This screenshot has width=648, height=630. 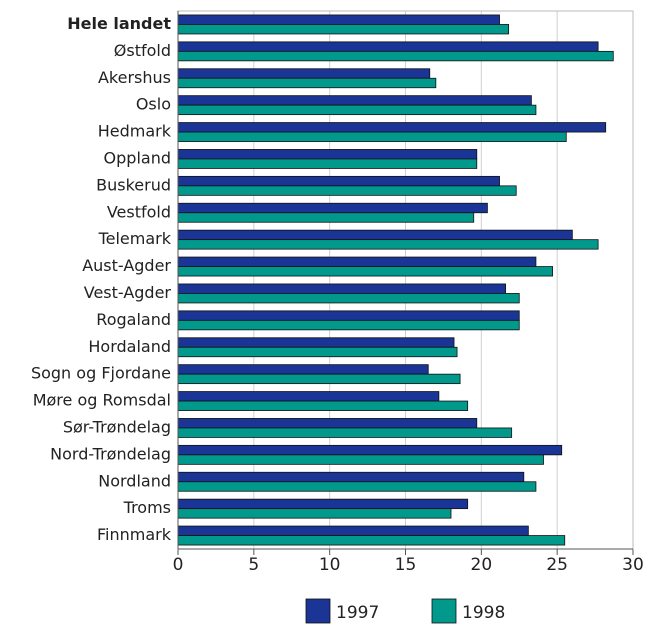 I want to click on y-tick-label: Hele landet, so click(x=119, y=23).